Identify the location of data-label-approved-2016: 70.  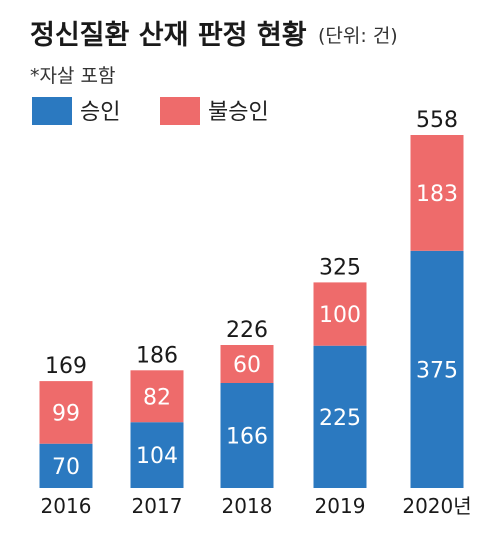
(66, 467).